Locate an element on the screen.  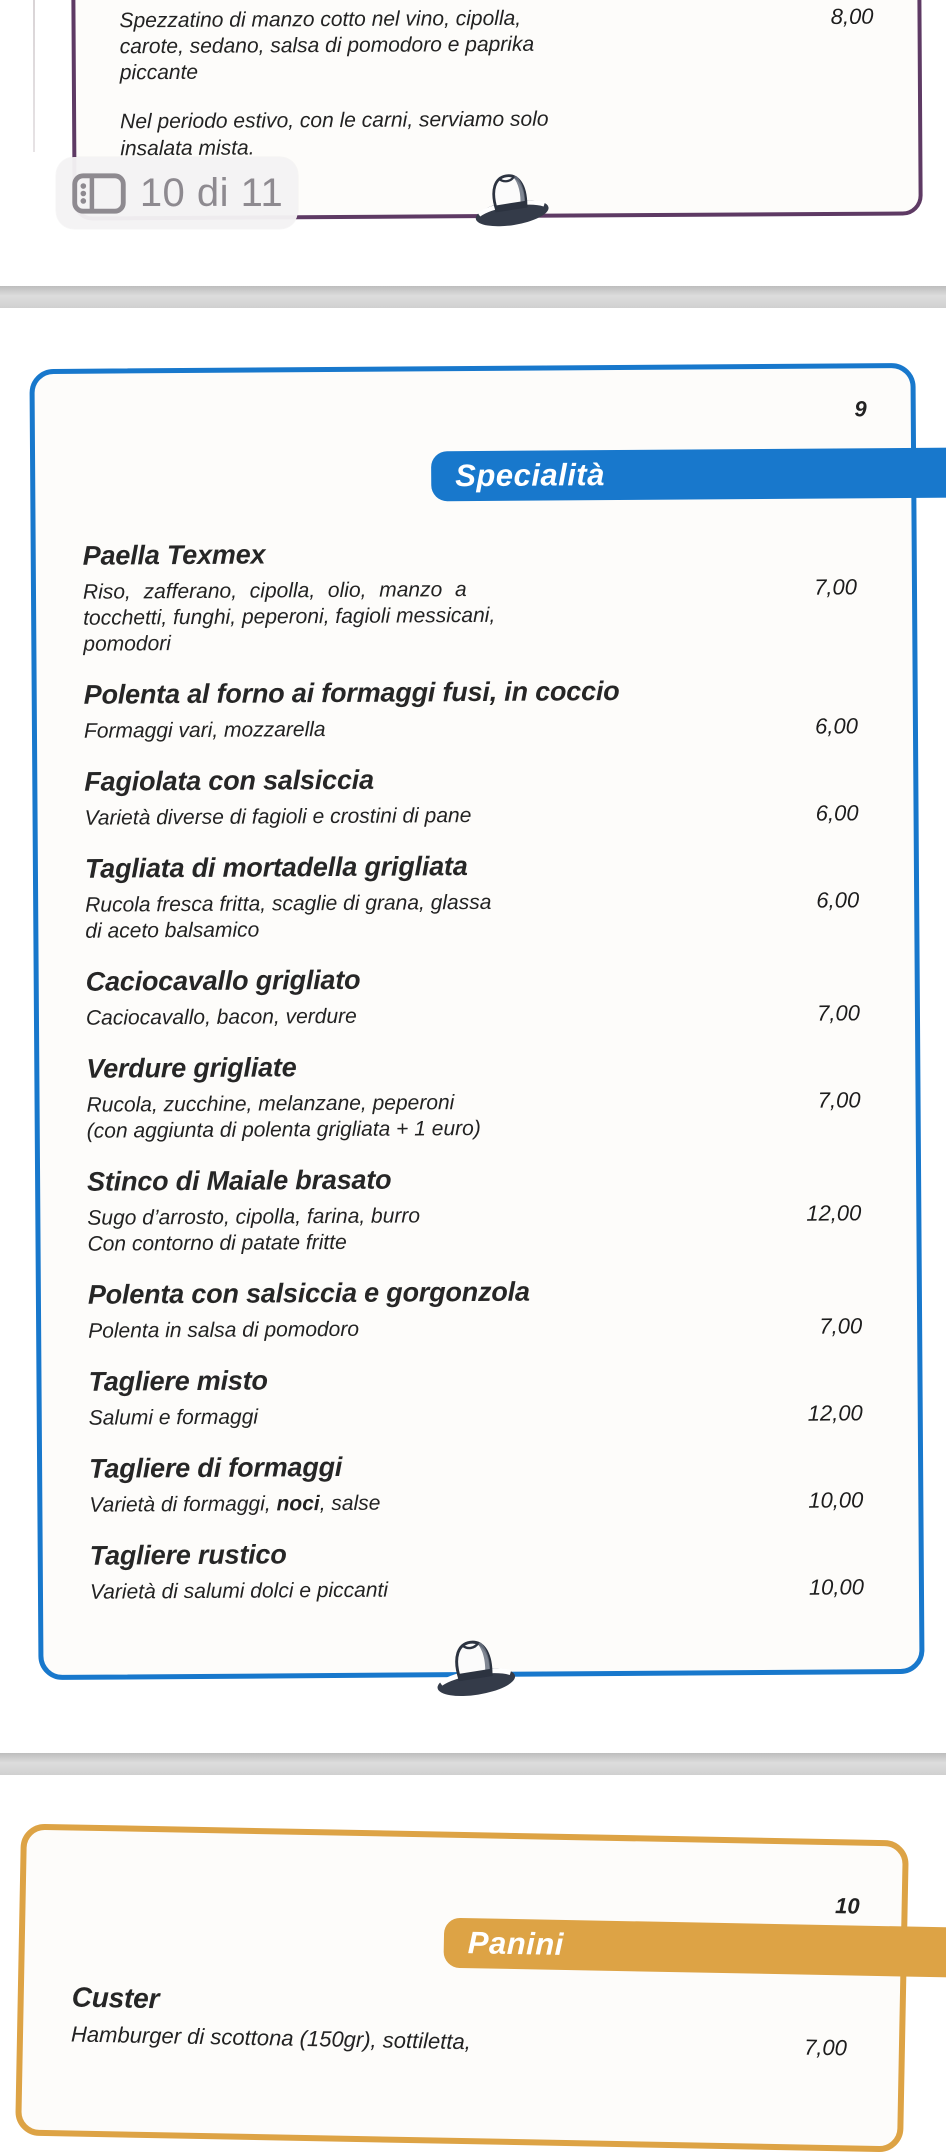
page-number: 9 is located at coordinates (860, 409).